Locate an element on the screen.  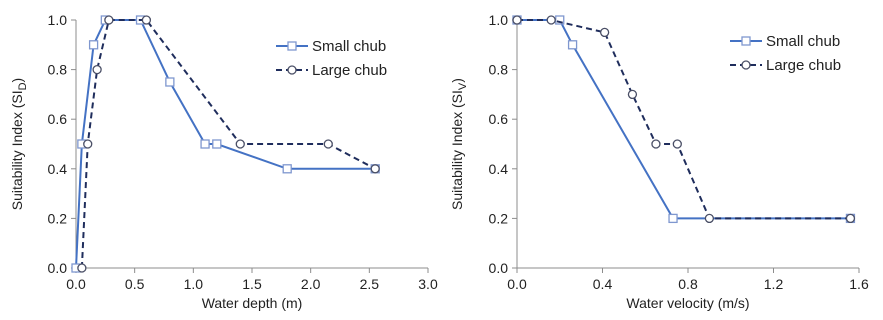
x-tick-label: 0.4 is located at coordinates (603, 284).